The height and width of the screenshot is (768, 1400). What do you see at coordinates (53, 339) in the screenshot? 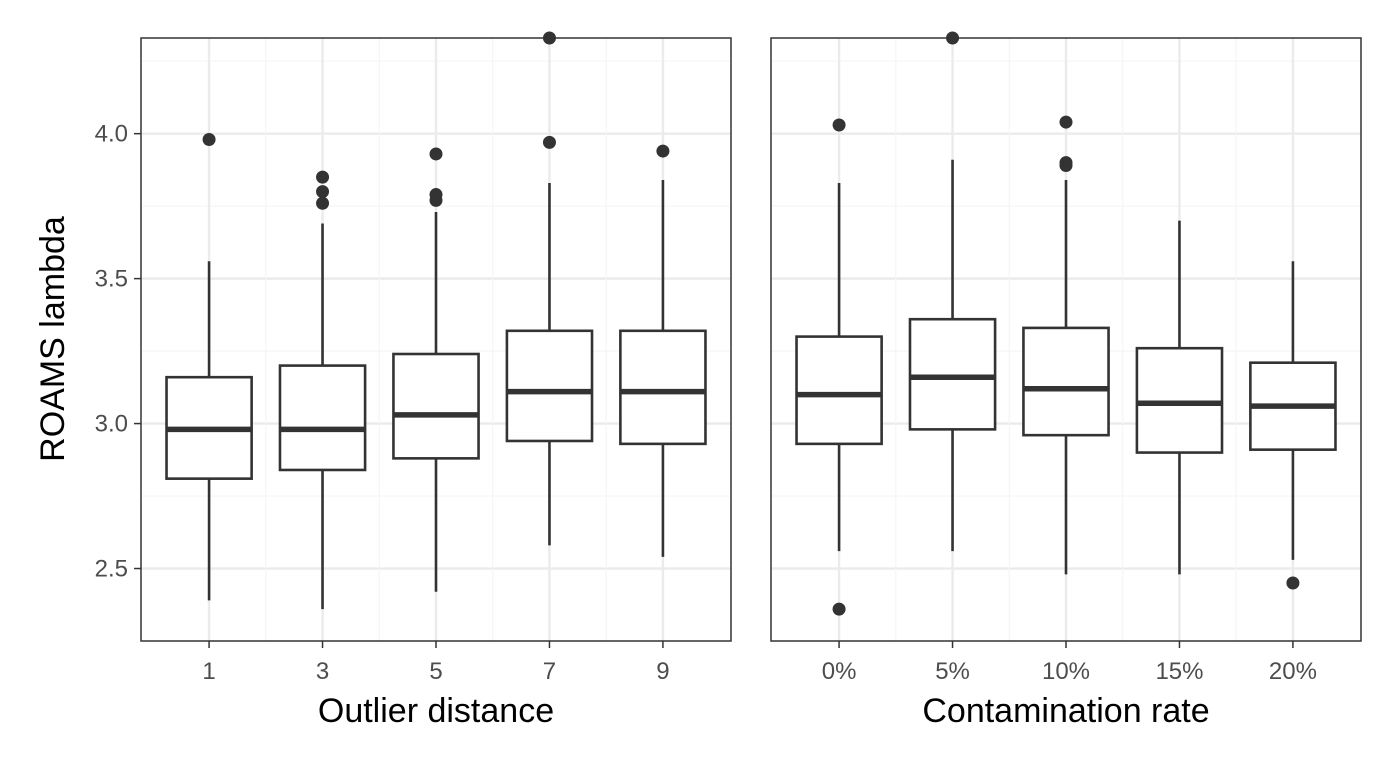
I see `y-axis-title: ROAMS lambda` at bounding box center [53, 339].